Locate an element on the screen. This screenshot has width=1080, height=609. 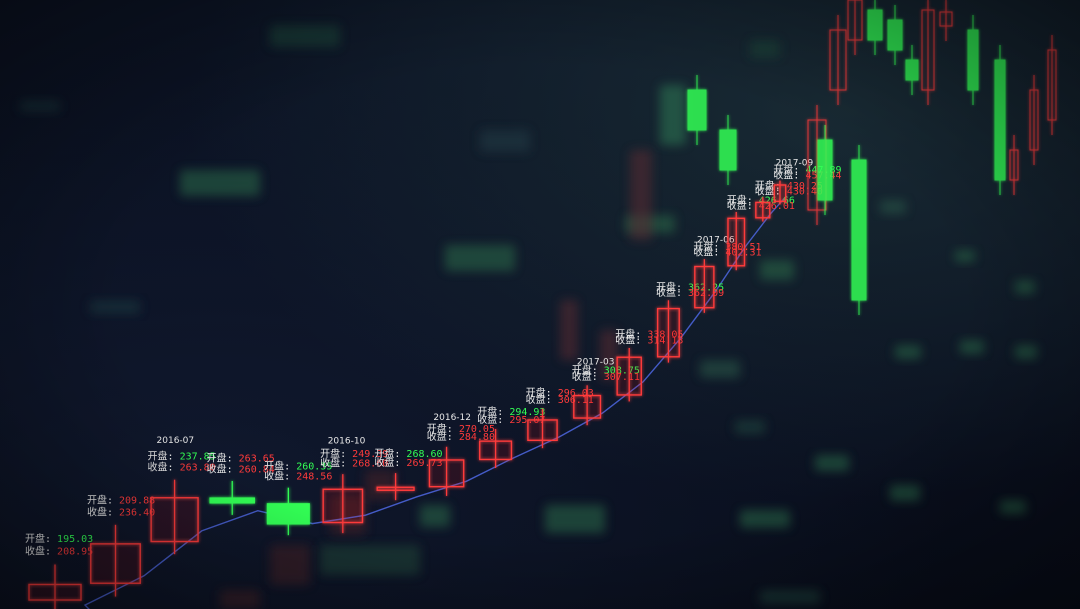
open-value-5: 249.39 is located at coordinates (370, 454).